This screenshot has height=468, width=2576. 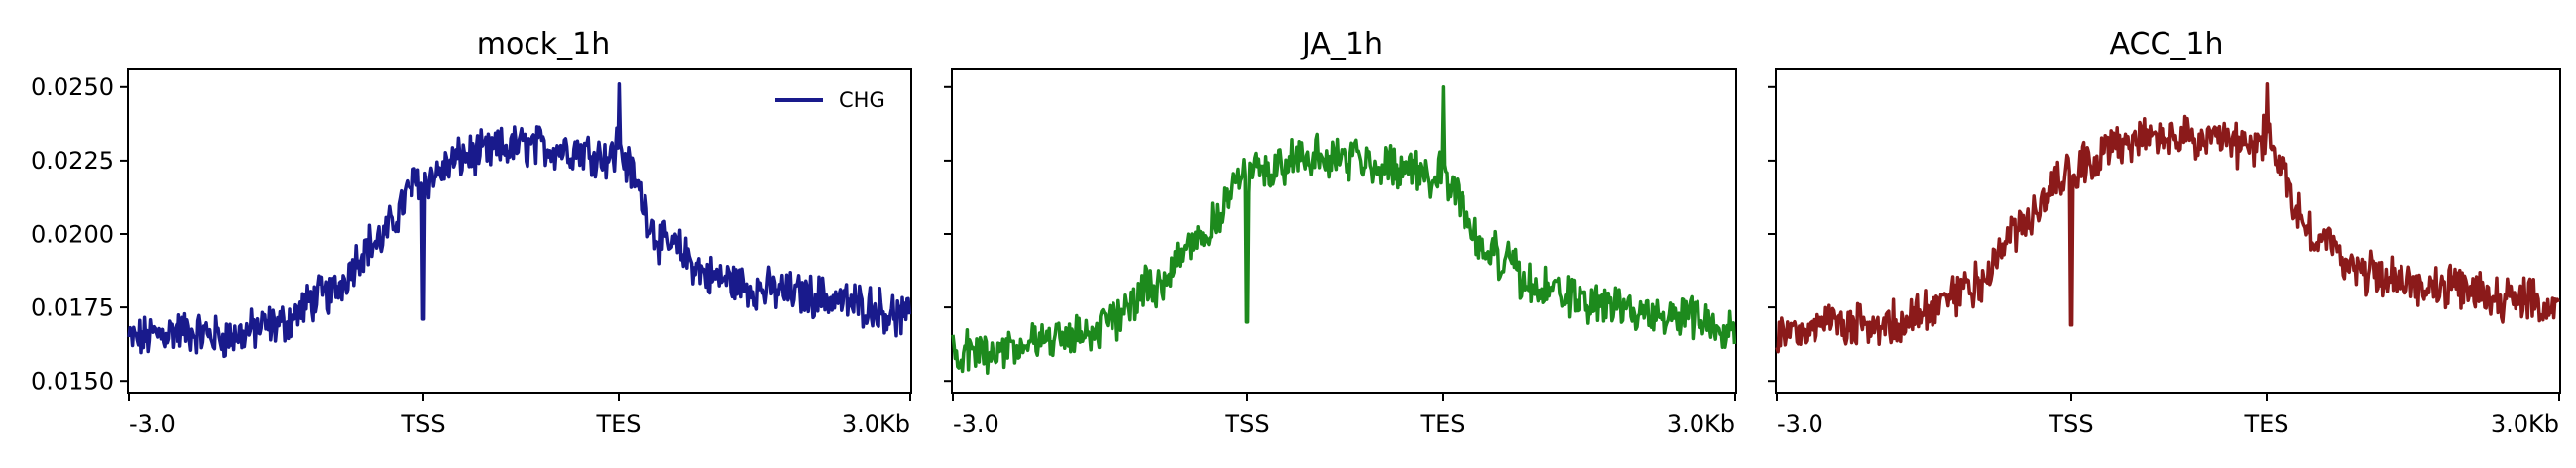 What do you see at coordinates (2168, 415) in the screenshot?
I see `x-ticks-acc: -3.0 TSS TES 3.0Kb` at bounding box center [2168, 415].